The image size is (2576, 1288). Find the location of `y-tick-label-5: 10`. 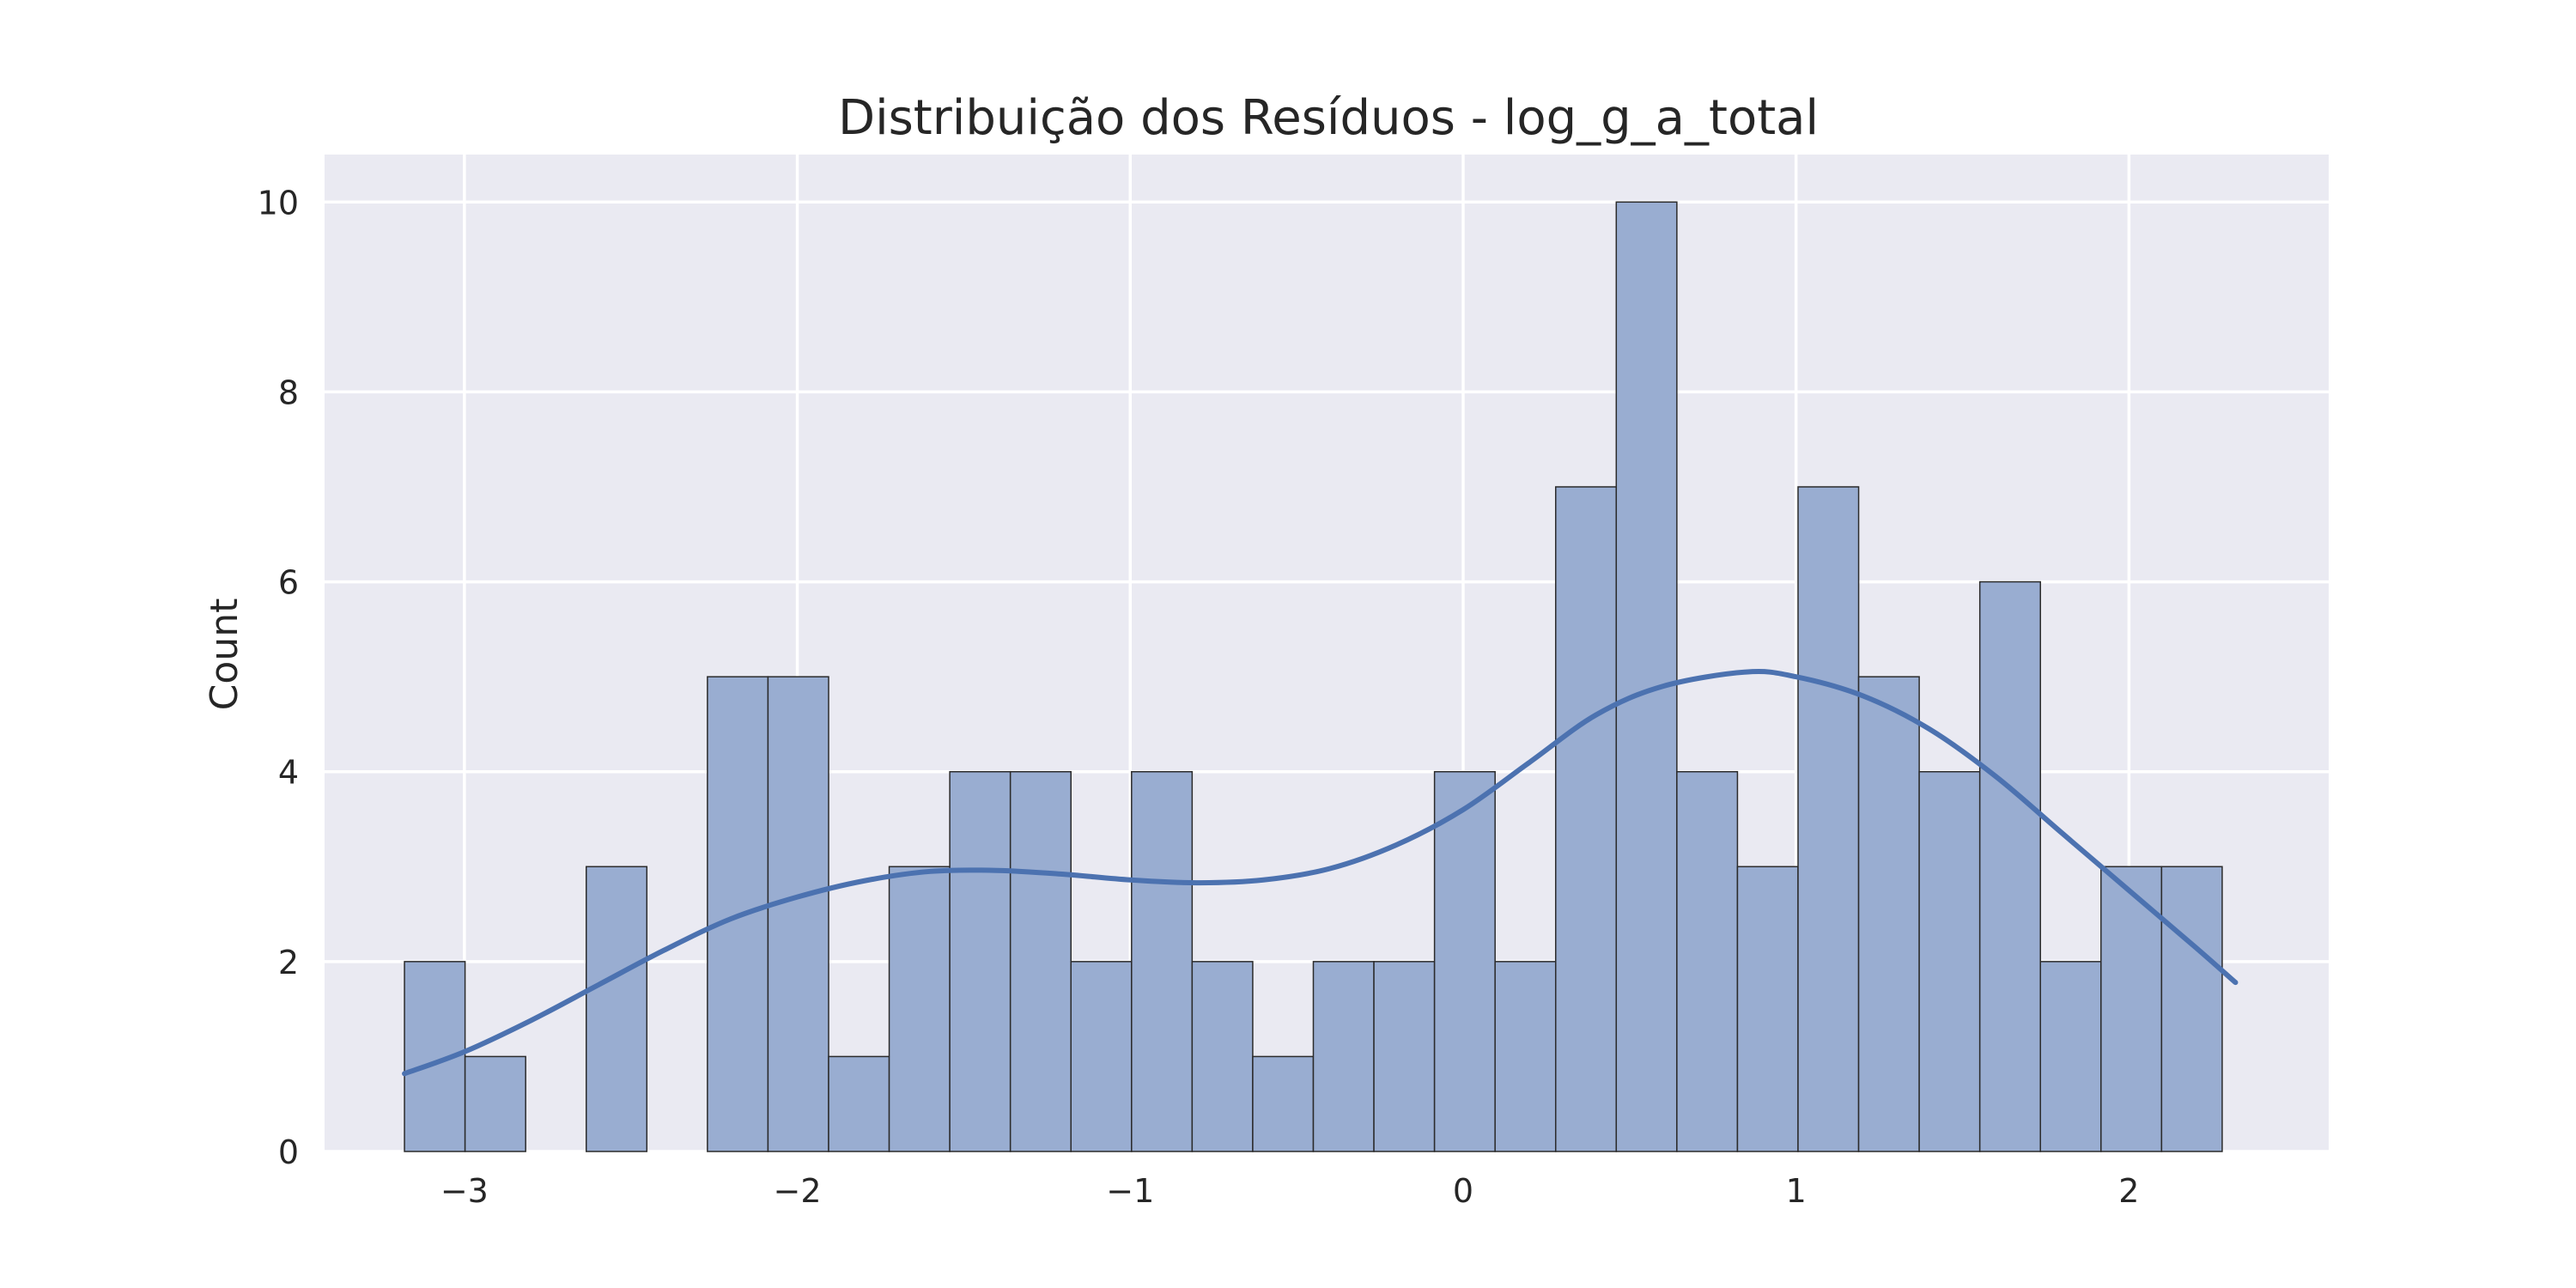

y-tick-label-5: 10 is located at coordinates (279, 203).